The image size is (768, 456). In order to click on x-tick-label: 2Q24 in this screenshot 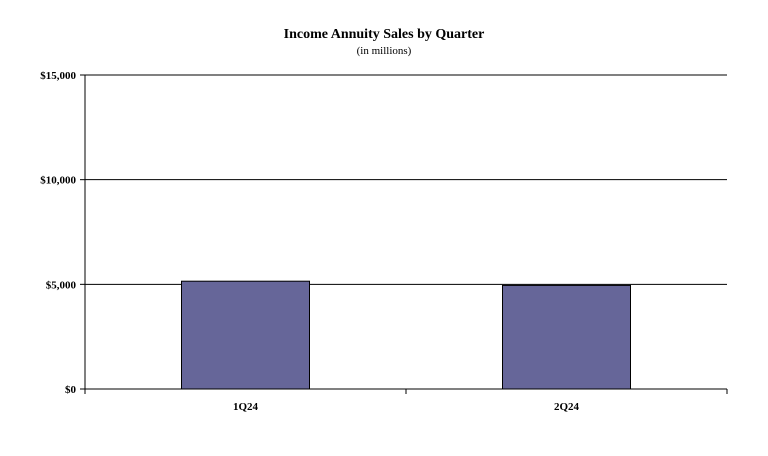, I will do `click(567, 407)`.